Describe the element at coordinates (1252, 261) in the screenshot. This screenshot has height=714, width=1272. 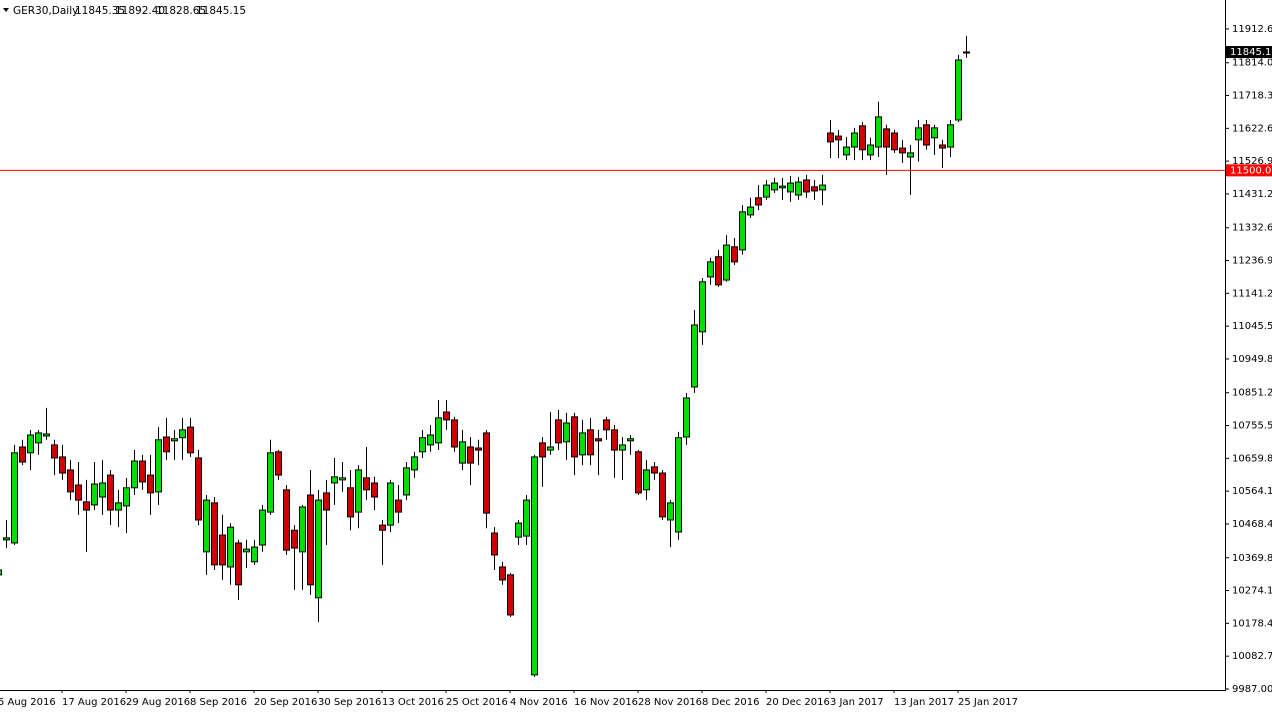
I see `y-tick-label: 11236.90` at that location.